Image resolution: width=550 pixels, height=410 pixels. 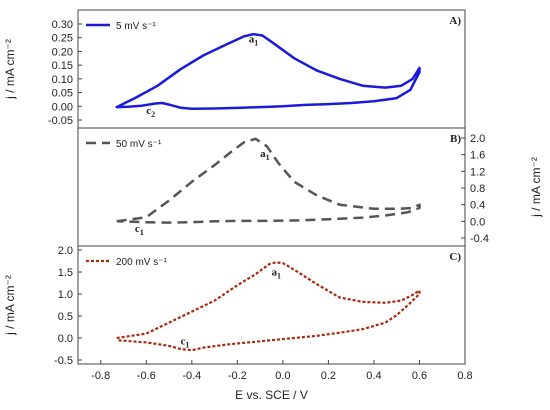 I want to click on panel-a-y-tick-label: 0.15, so click(x=62, y=66).